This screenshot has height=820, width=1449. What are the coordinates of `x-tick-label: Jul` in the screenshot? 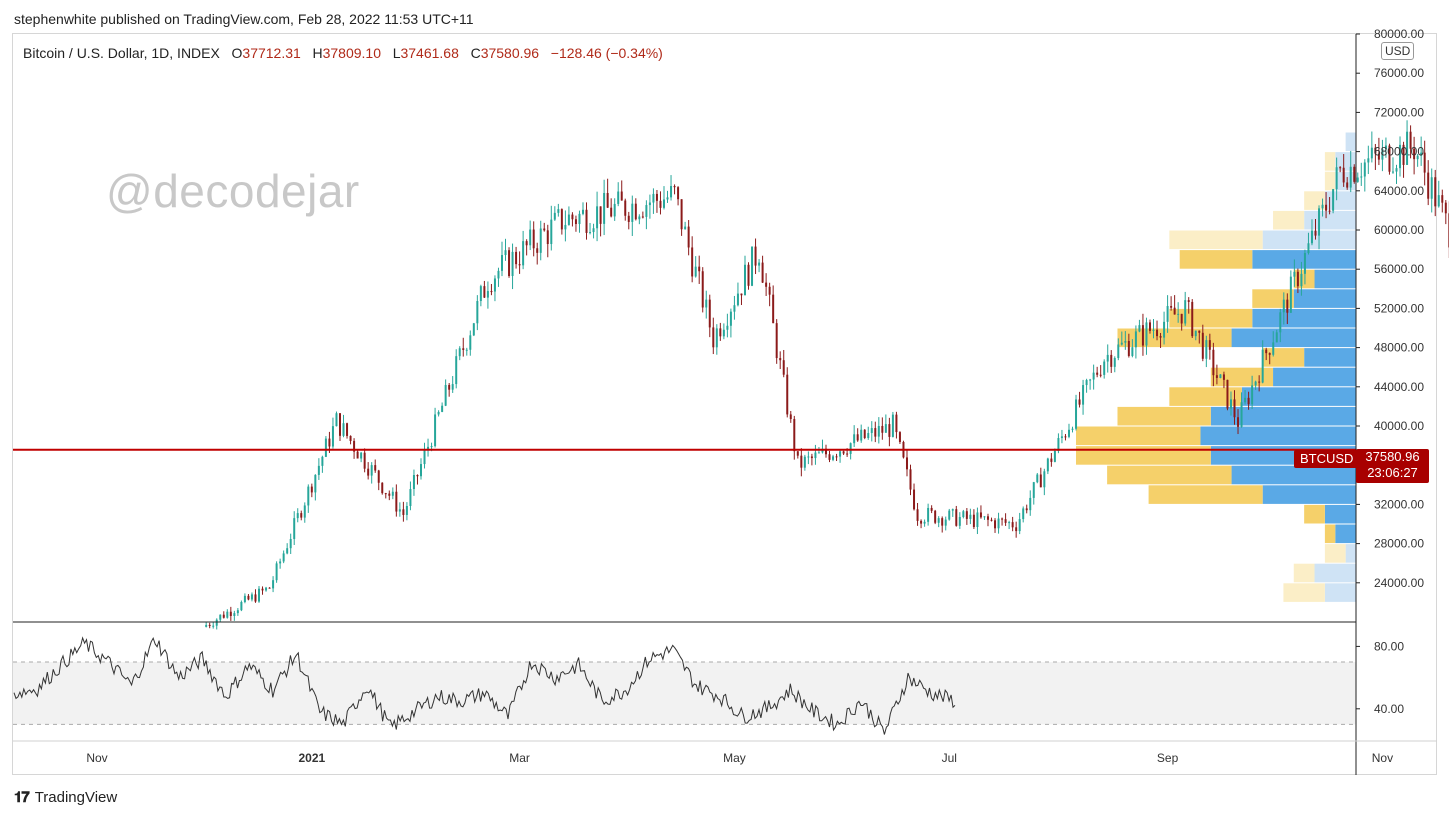 It's located at (949, 758).